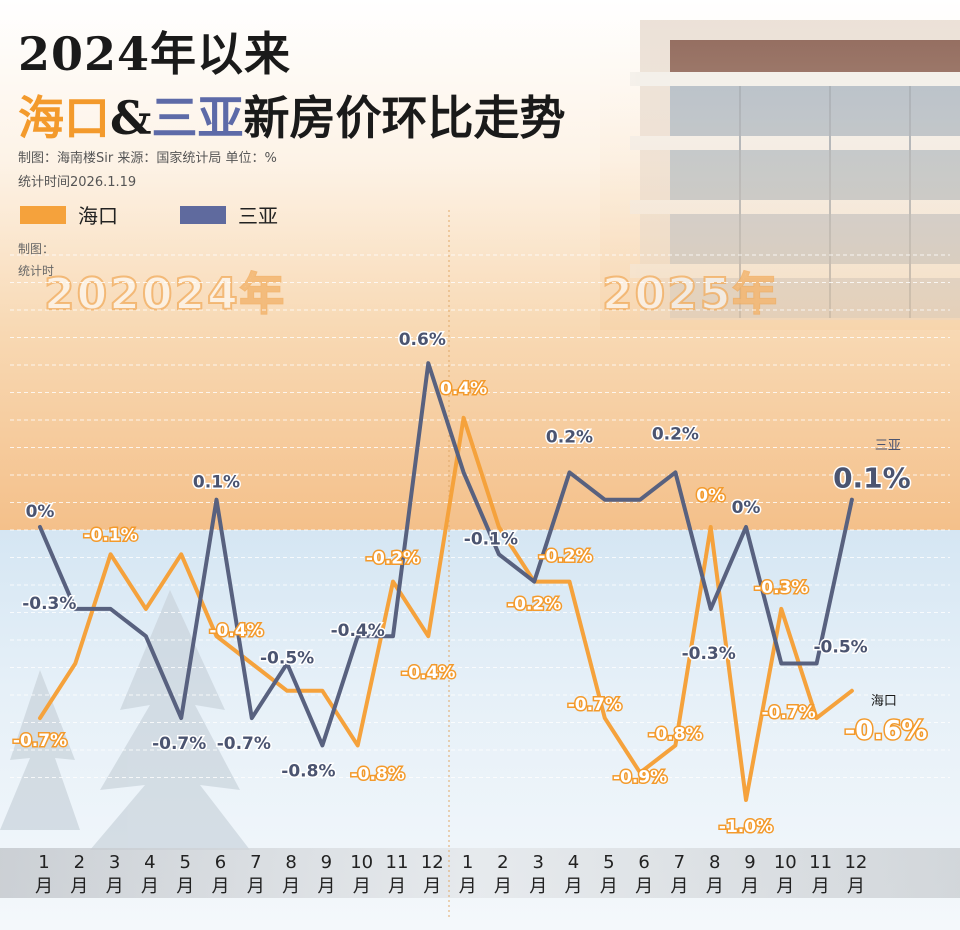 The image size is (960, 930). I want to click on data-label-sanya: -0.1%, so click(491, 539).